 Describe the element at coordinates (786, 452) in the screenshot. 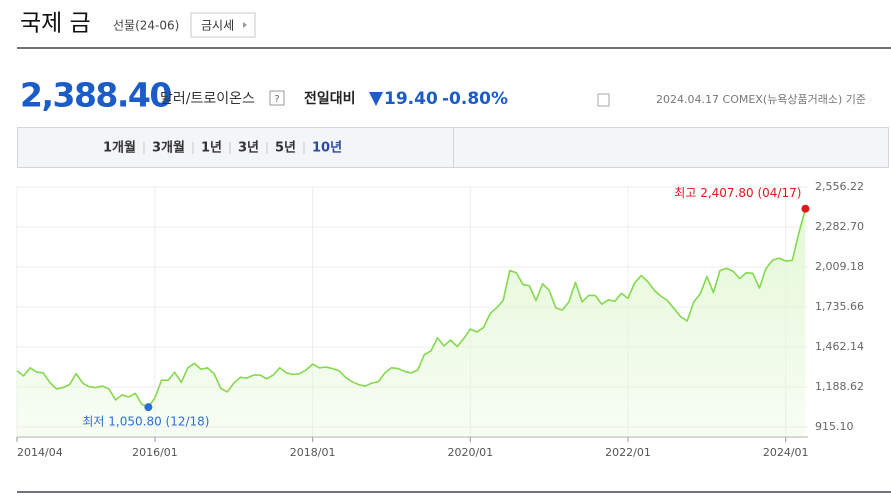

I see `x-tick-label: 2024/01` at that location.